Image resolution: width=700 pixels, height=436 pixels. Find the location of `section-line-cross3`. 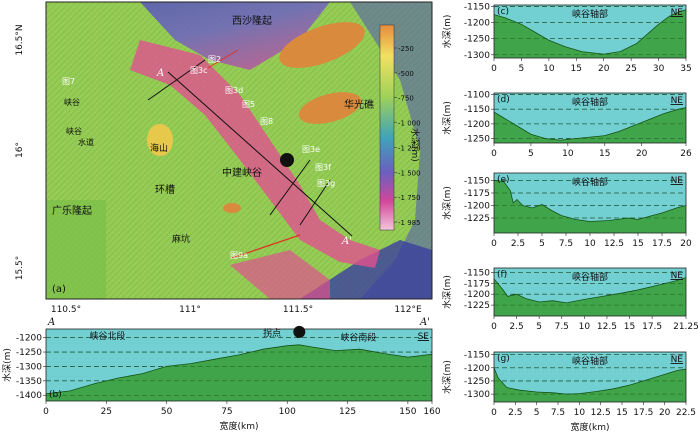

section-line-cross3 is located at coordinates (315, 202).